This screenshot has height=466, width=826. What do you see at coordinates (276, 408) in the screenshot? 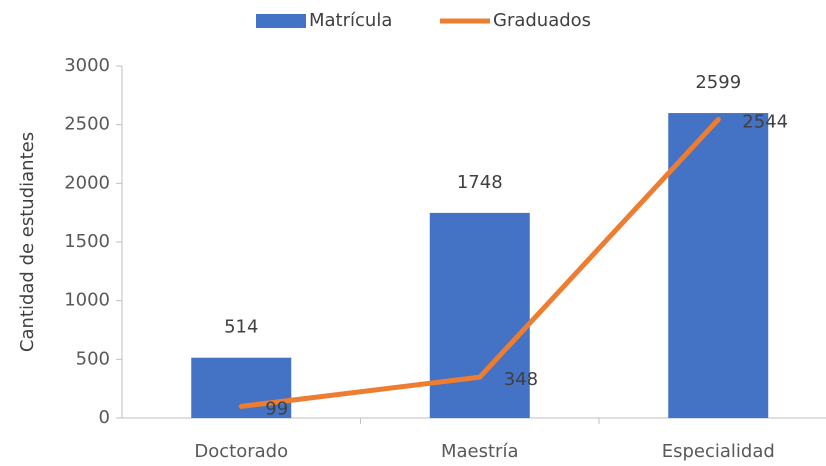
I see `line-value-label: 99` at bounding box center [276, 408].